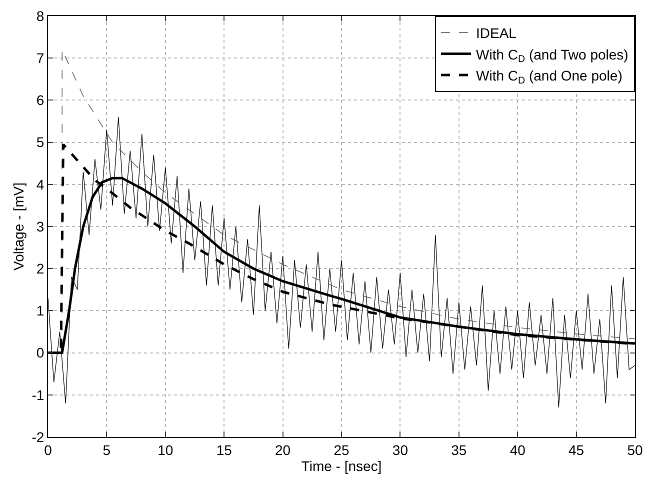 This screenshot has width=651, height=478. What do you see at coordinates (40, 100) in the screenshot?
I see `y-tick-label: 6` at bounding box center [40, 100].